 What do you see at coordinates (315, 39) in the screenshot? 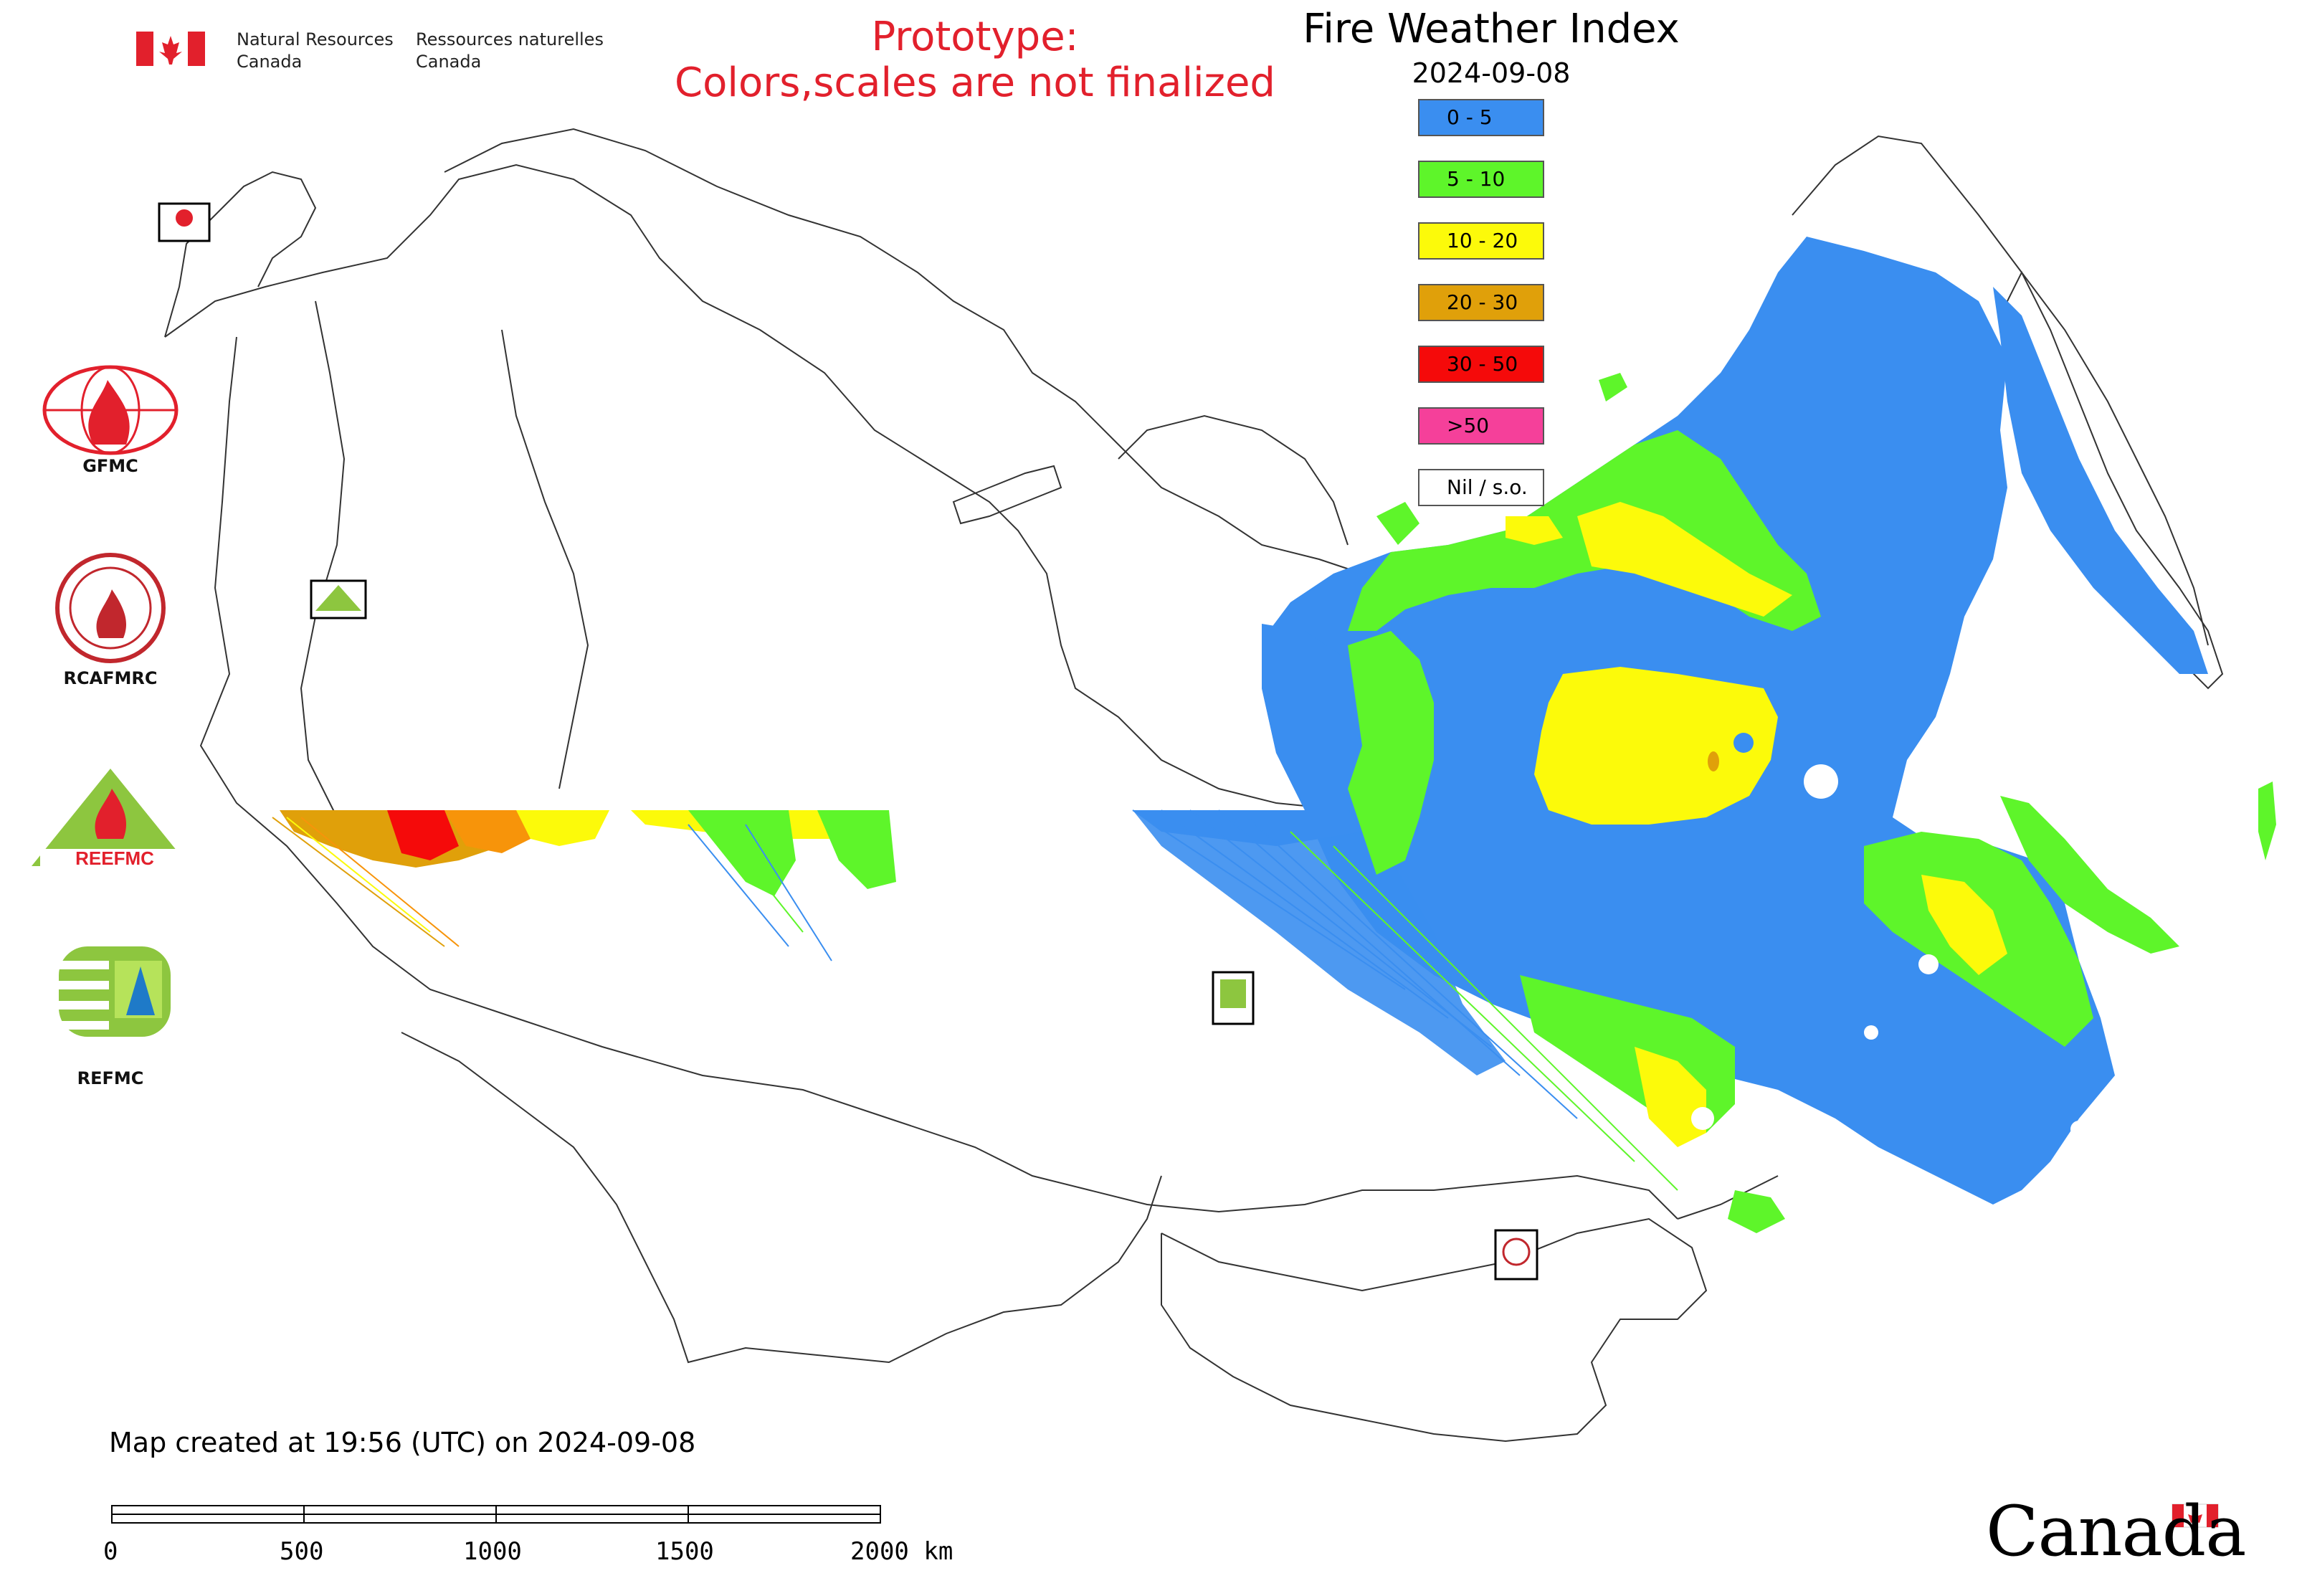
I see `nrcan-en-line1: Natural Resources` at bounding box center [315, 39].